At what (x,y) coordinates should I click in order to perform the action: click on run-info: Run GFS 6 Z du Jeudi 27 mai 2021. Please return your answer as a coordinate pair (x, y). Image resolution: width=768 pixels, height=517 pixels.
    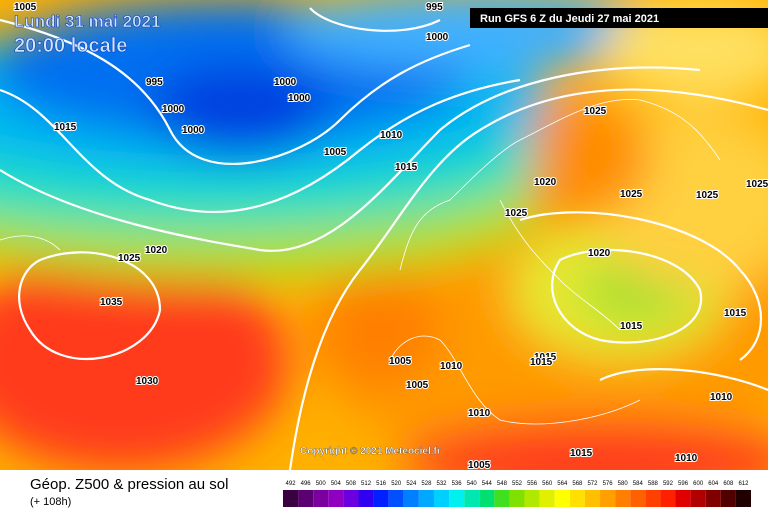
    Looking at the image, I should click on (569, 19).